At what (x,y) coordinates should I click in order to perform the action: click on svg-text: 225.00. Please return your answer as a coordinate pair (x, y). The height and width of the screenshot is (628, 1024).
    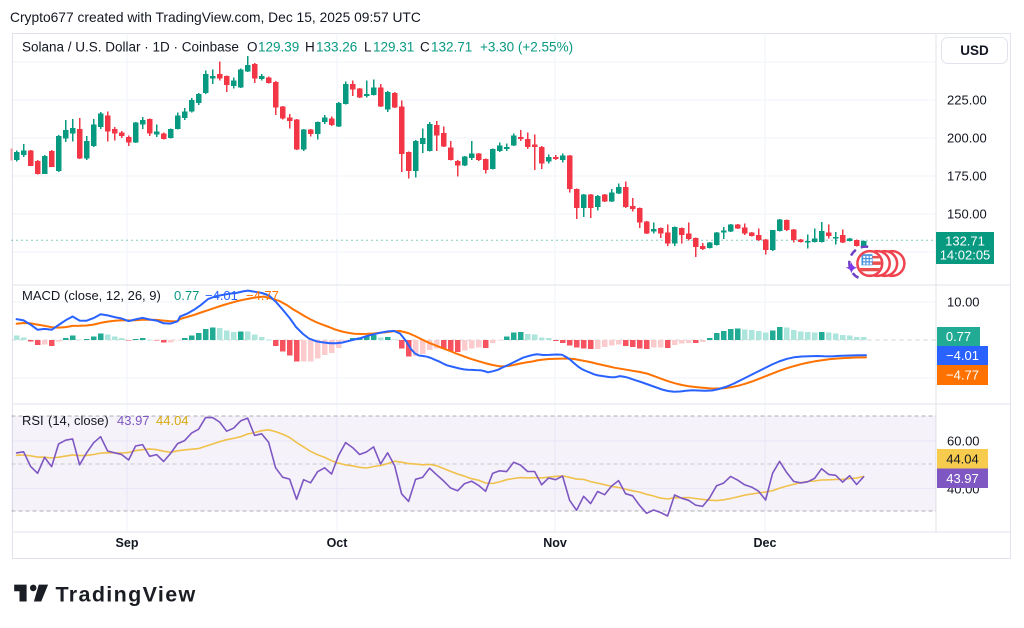
    Looking at the image, I should click on (967, 100).